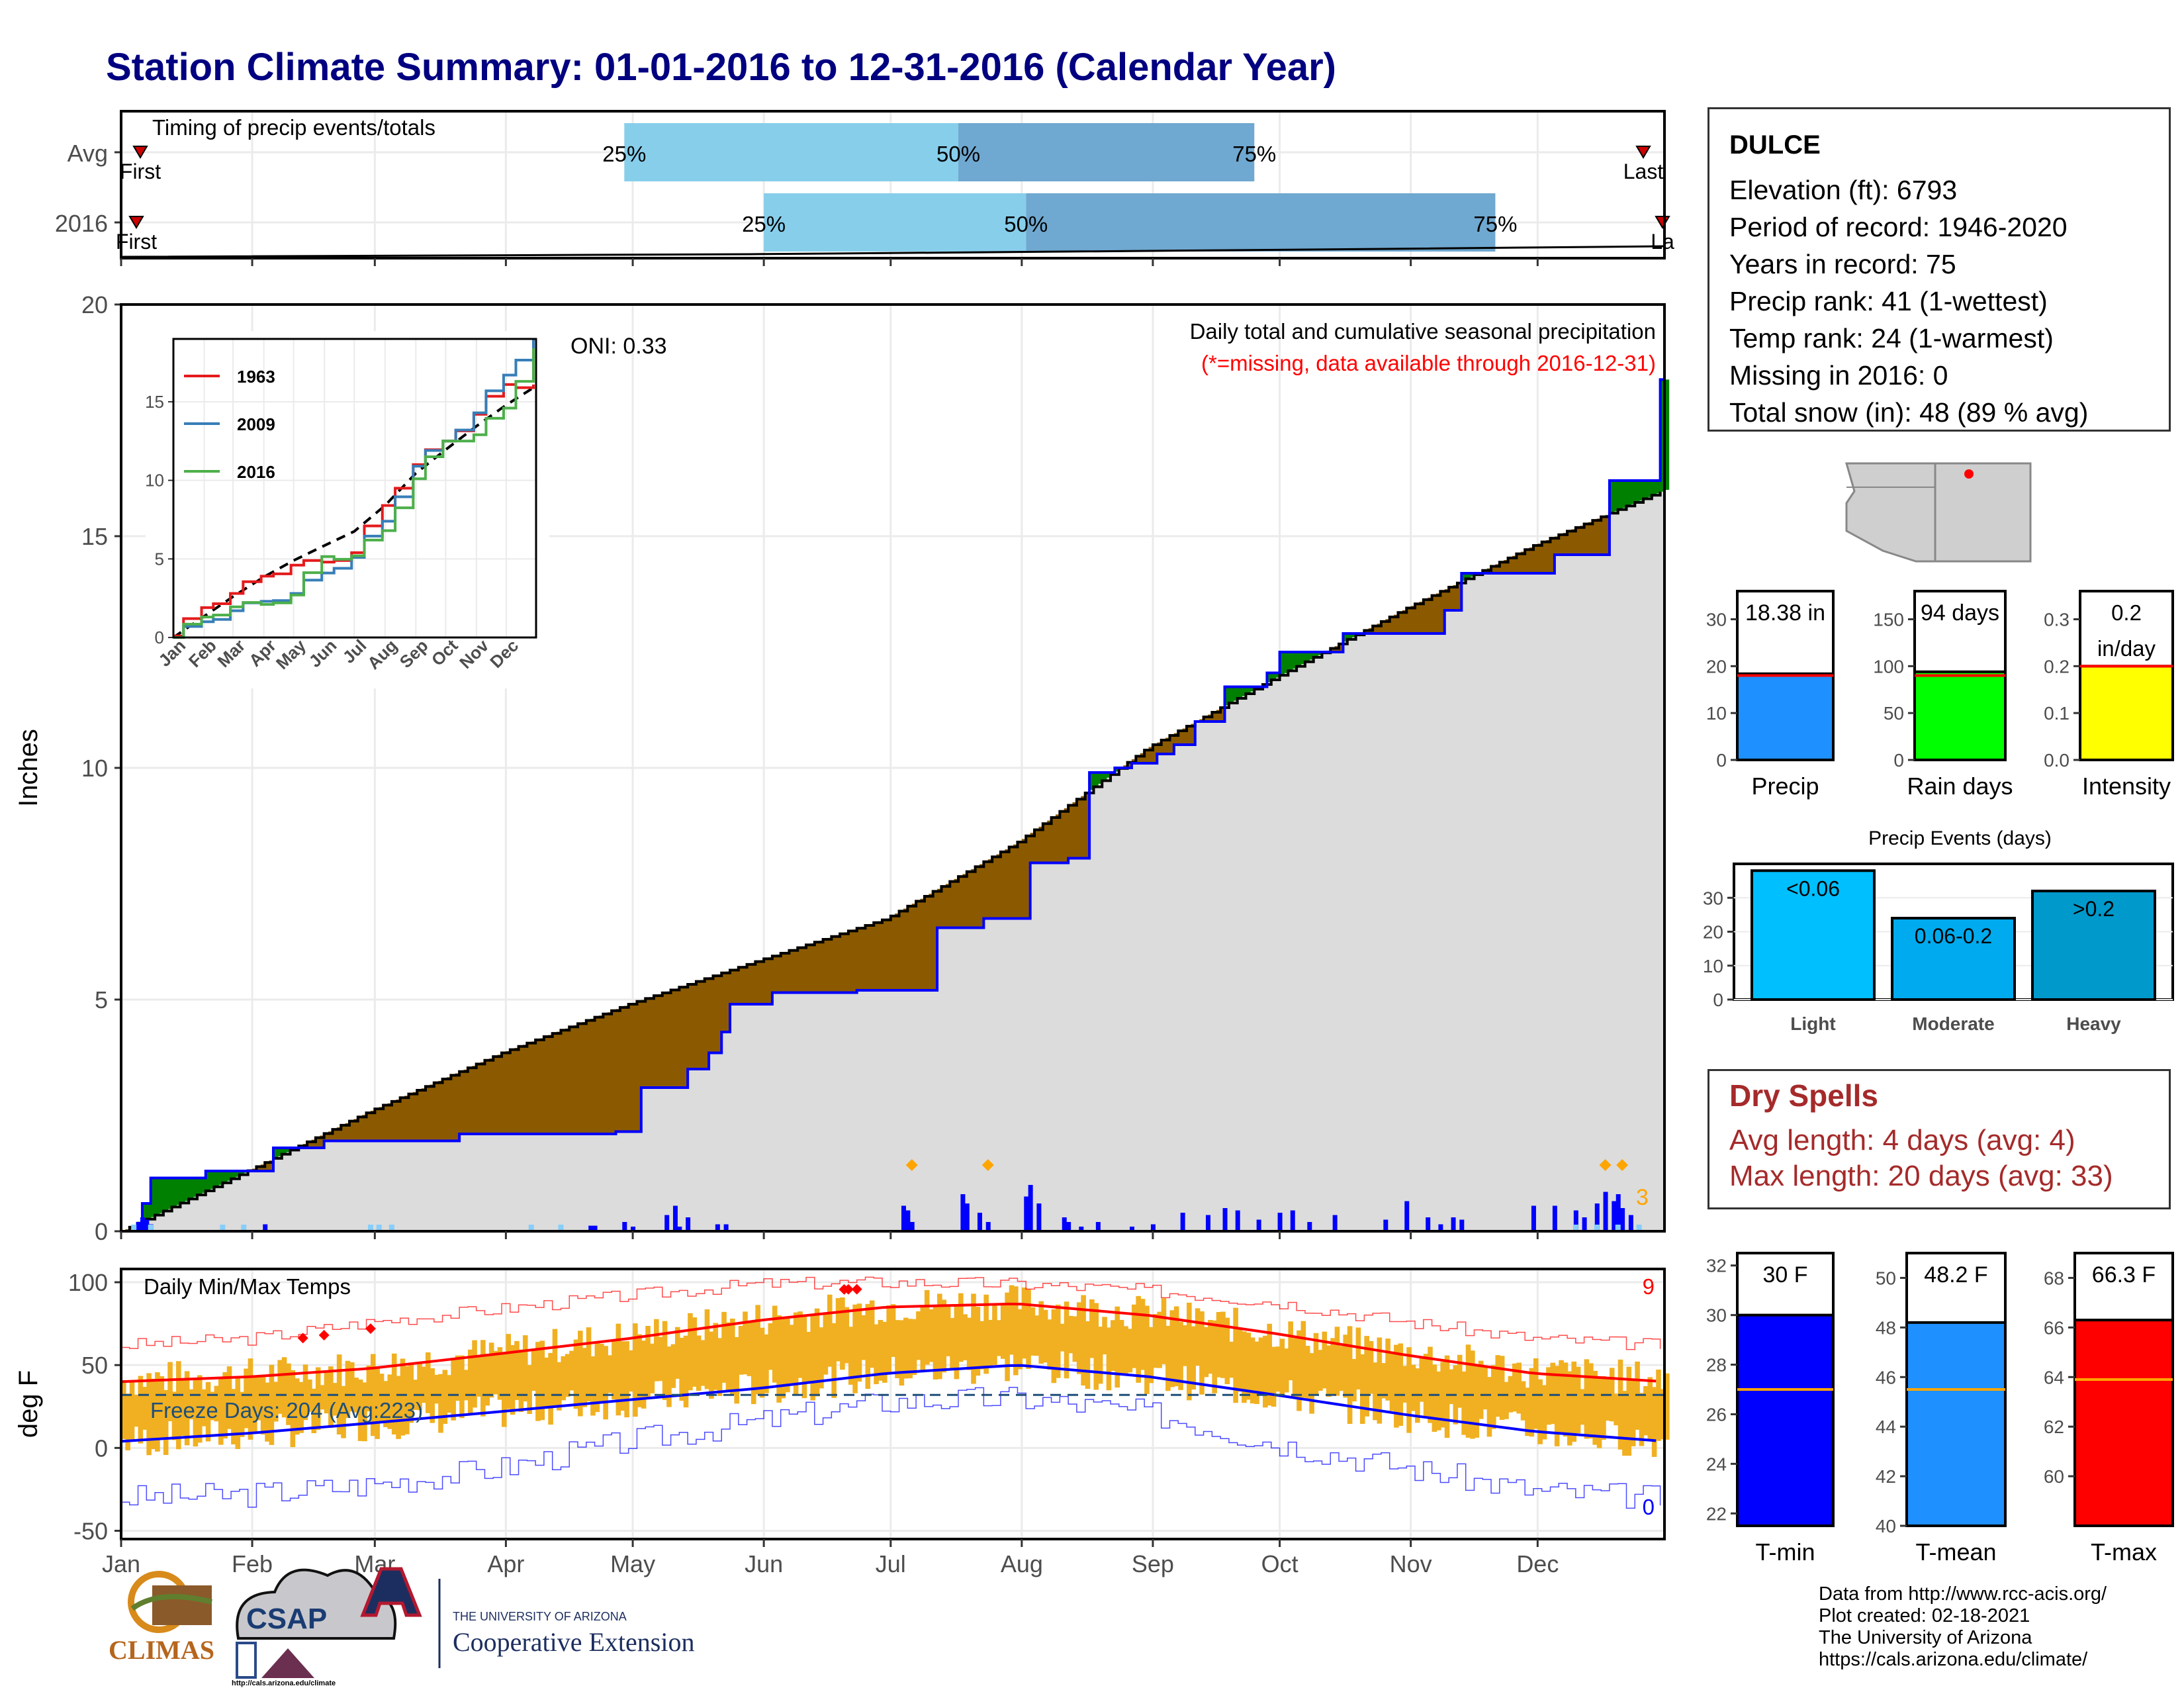 The image size is (2184, 1688). I want to click on tmin-bar-y-tick-label: 28, so click(1716, 1365).